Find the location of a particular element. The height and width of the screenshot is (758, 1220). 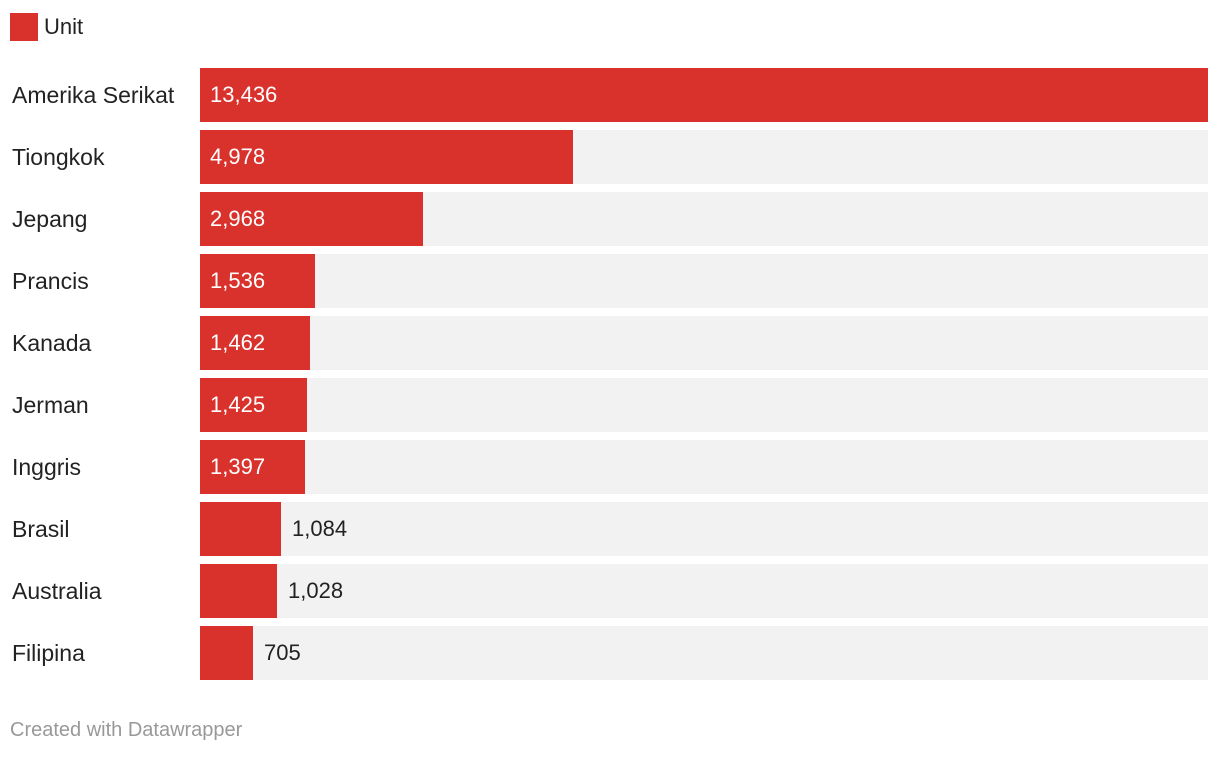

category-label: Amerika Serikat is located at coordinates (93, 95).